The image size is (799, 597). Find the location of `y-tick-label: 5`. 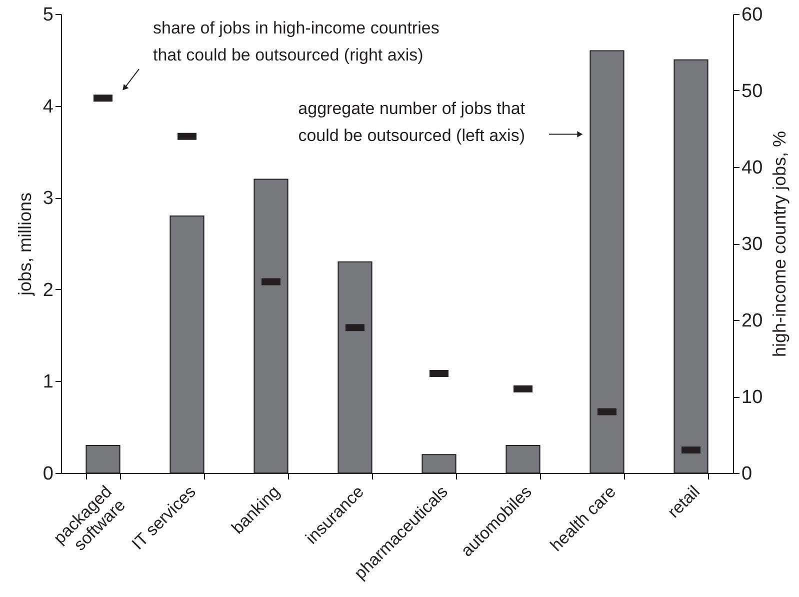

y-tick-label: 5 is located at coordinates (48, 15).